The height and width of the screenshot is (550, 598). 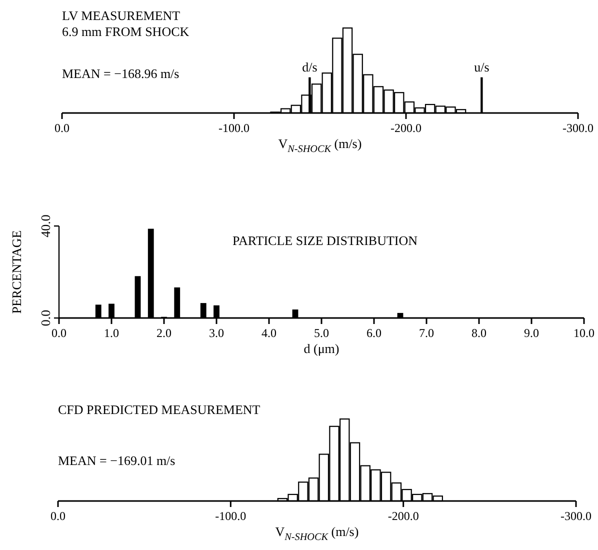 I want to click on y-tick-label: 40.0, so click(x=45, y=226).